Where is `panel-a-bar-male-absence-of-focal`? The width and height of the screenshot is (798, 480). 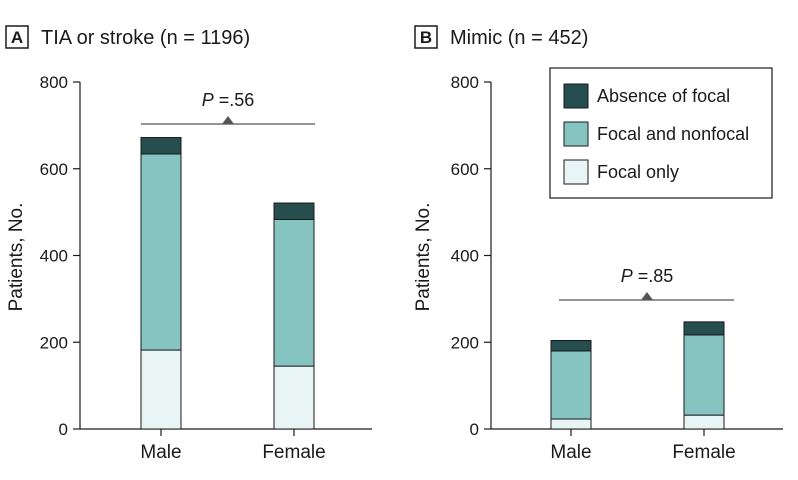 panel-a-bar-male-absence-of-focal is located at coordinates (161, 146).